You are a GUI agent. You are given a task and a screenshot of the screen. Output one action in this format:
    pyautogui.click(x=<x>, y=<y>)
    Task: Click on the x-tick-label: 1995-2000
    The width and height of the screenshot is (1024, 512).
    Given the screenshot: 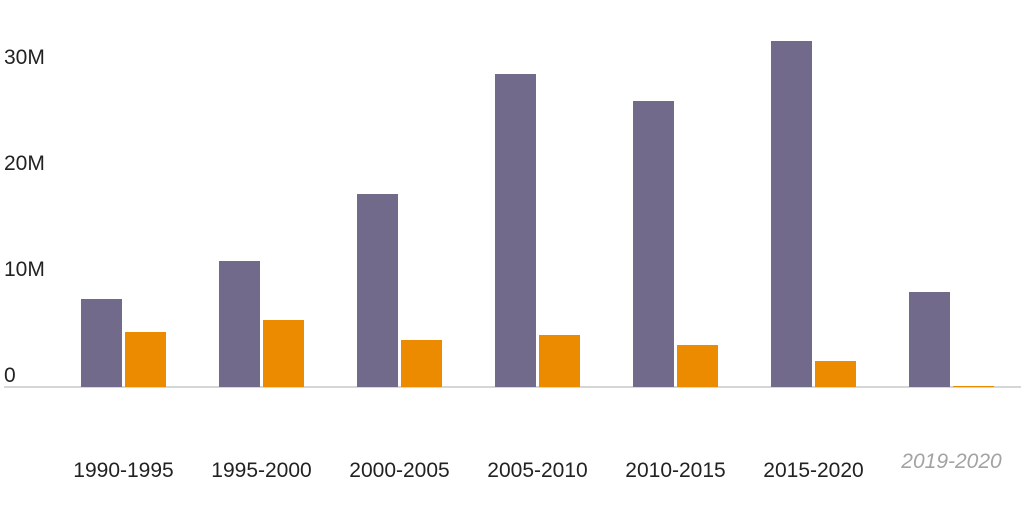 What is the action you would take?
    pyautogui.click(x=261, y=470)
    